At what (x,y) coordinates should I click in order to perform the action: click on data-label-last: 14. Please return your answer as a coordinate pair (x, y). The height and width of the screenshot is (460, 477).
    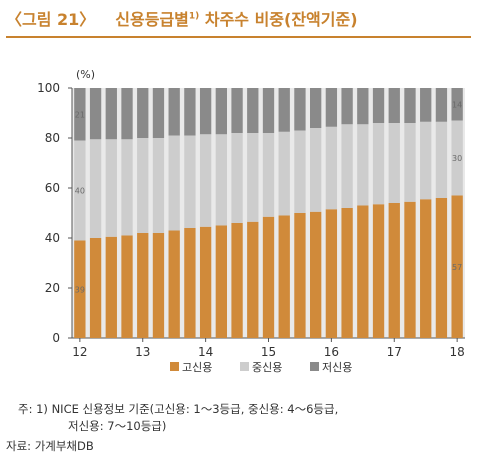
    Looking at the image, I should click on (457, 104).